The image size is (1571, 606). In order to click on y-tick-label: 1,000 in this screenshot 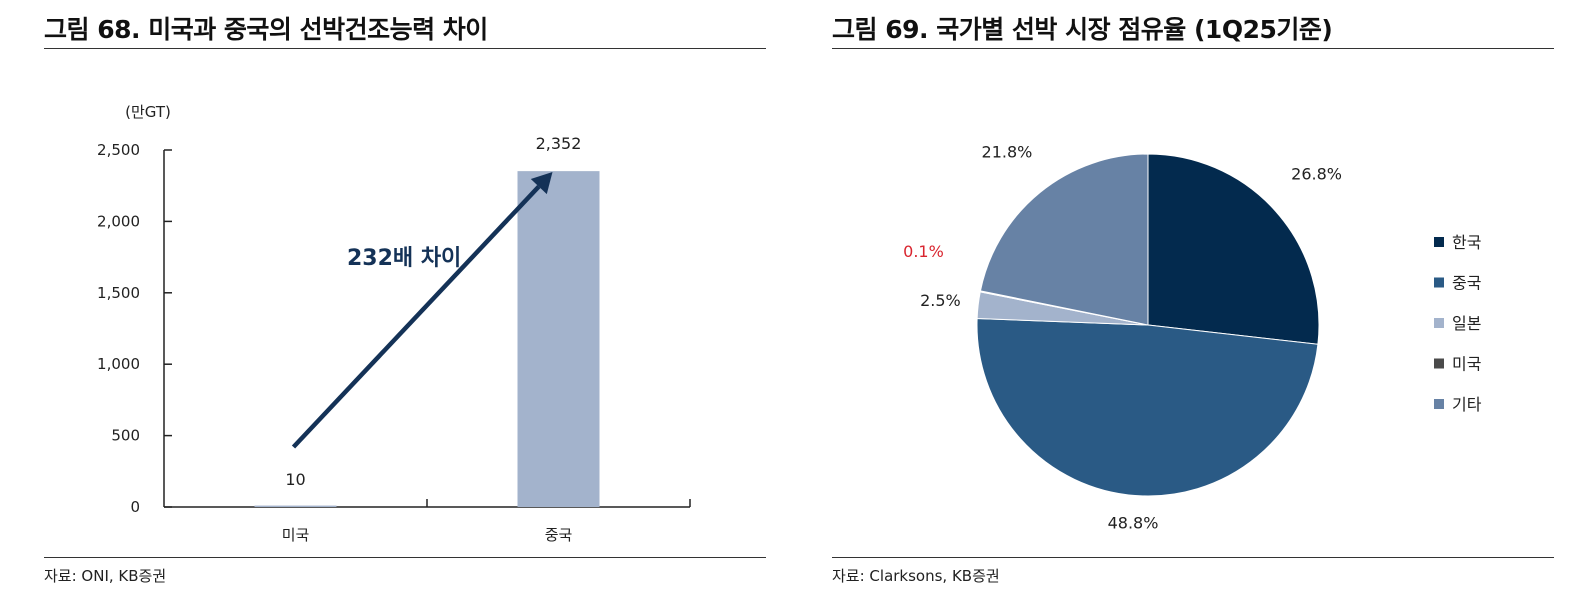, I will do `click(118, 364)`.